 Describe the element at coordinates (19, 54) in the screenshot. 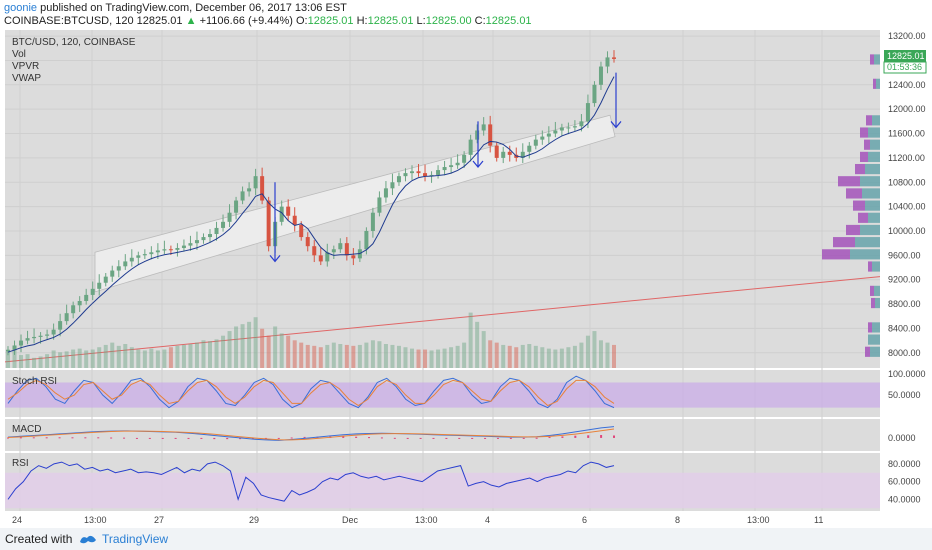

I see `legend-vol: Vol` at that location.